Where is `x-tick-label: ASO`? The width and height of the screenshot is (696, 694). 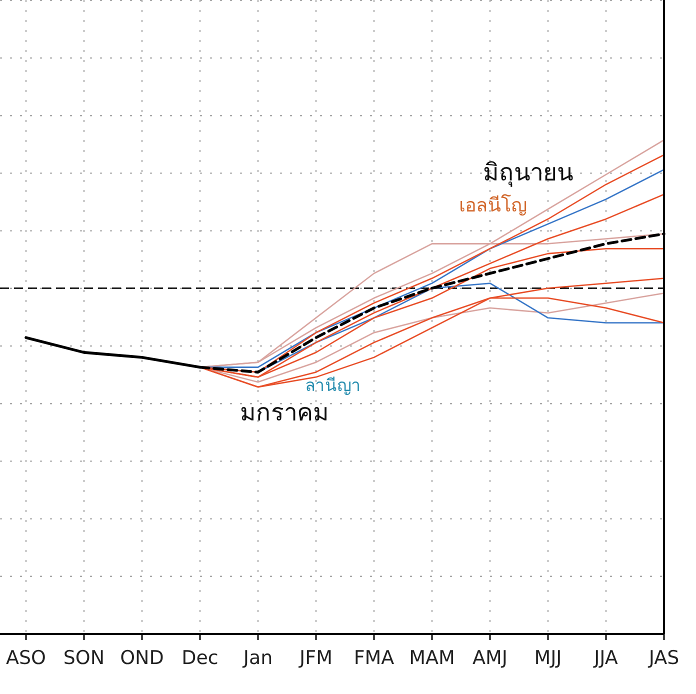
x-tick-label: ASO is located at coordinates (26, 658).